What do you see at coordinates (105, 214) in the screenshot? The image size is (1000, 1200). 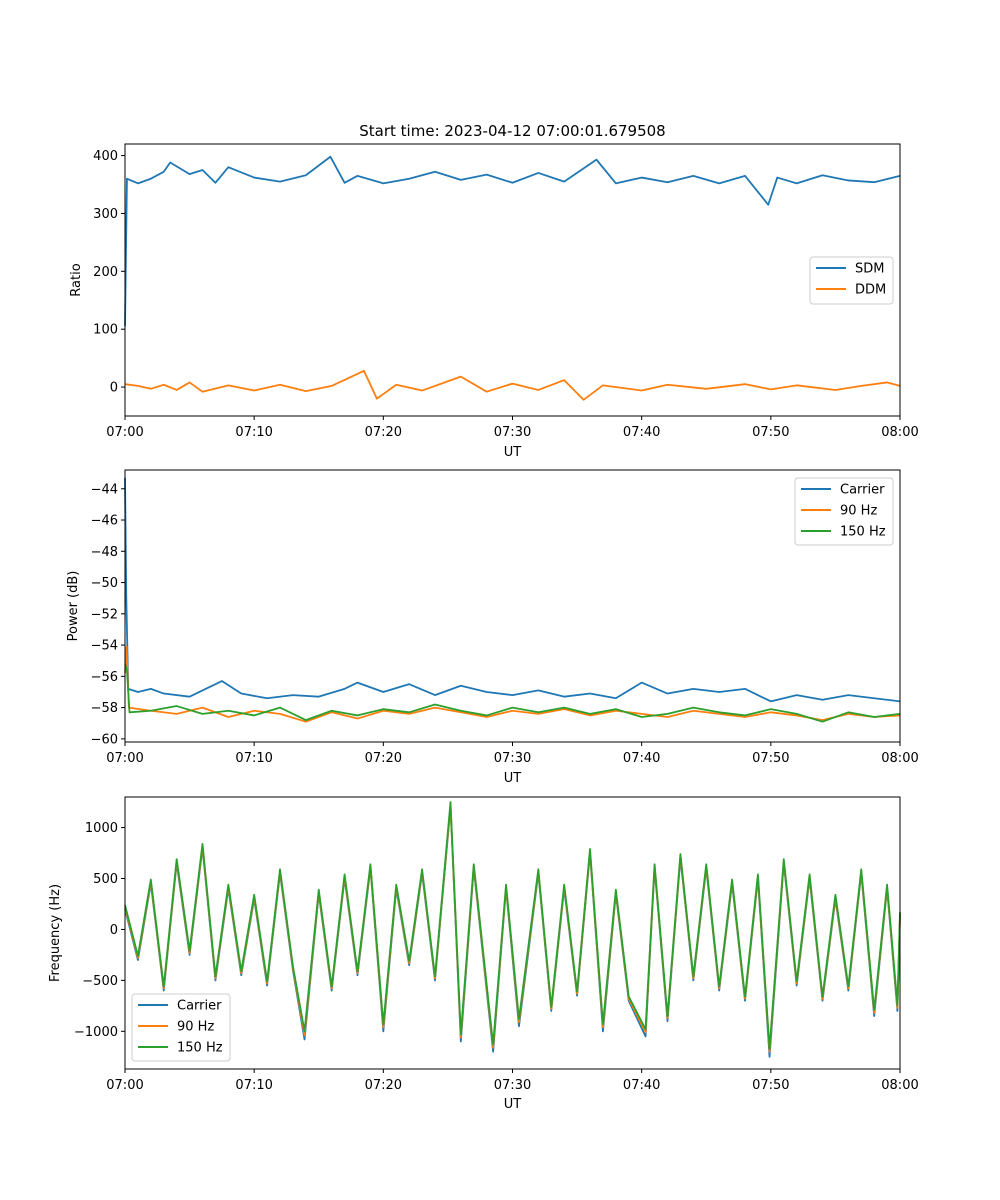 I see `ratio-y-tick-label: 300` at bounding box center [105, 214].